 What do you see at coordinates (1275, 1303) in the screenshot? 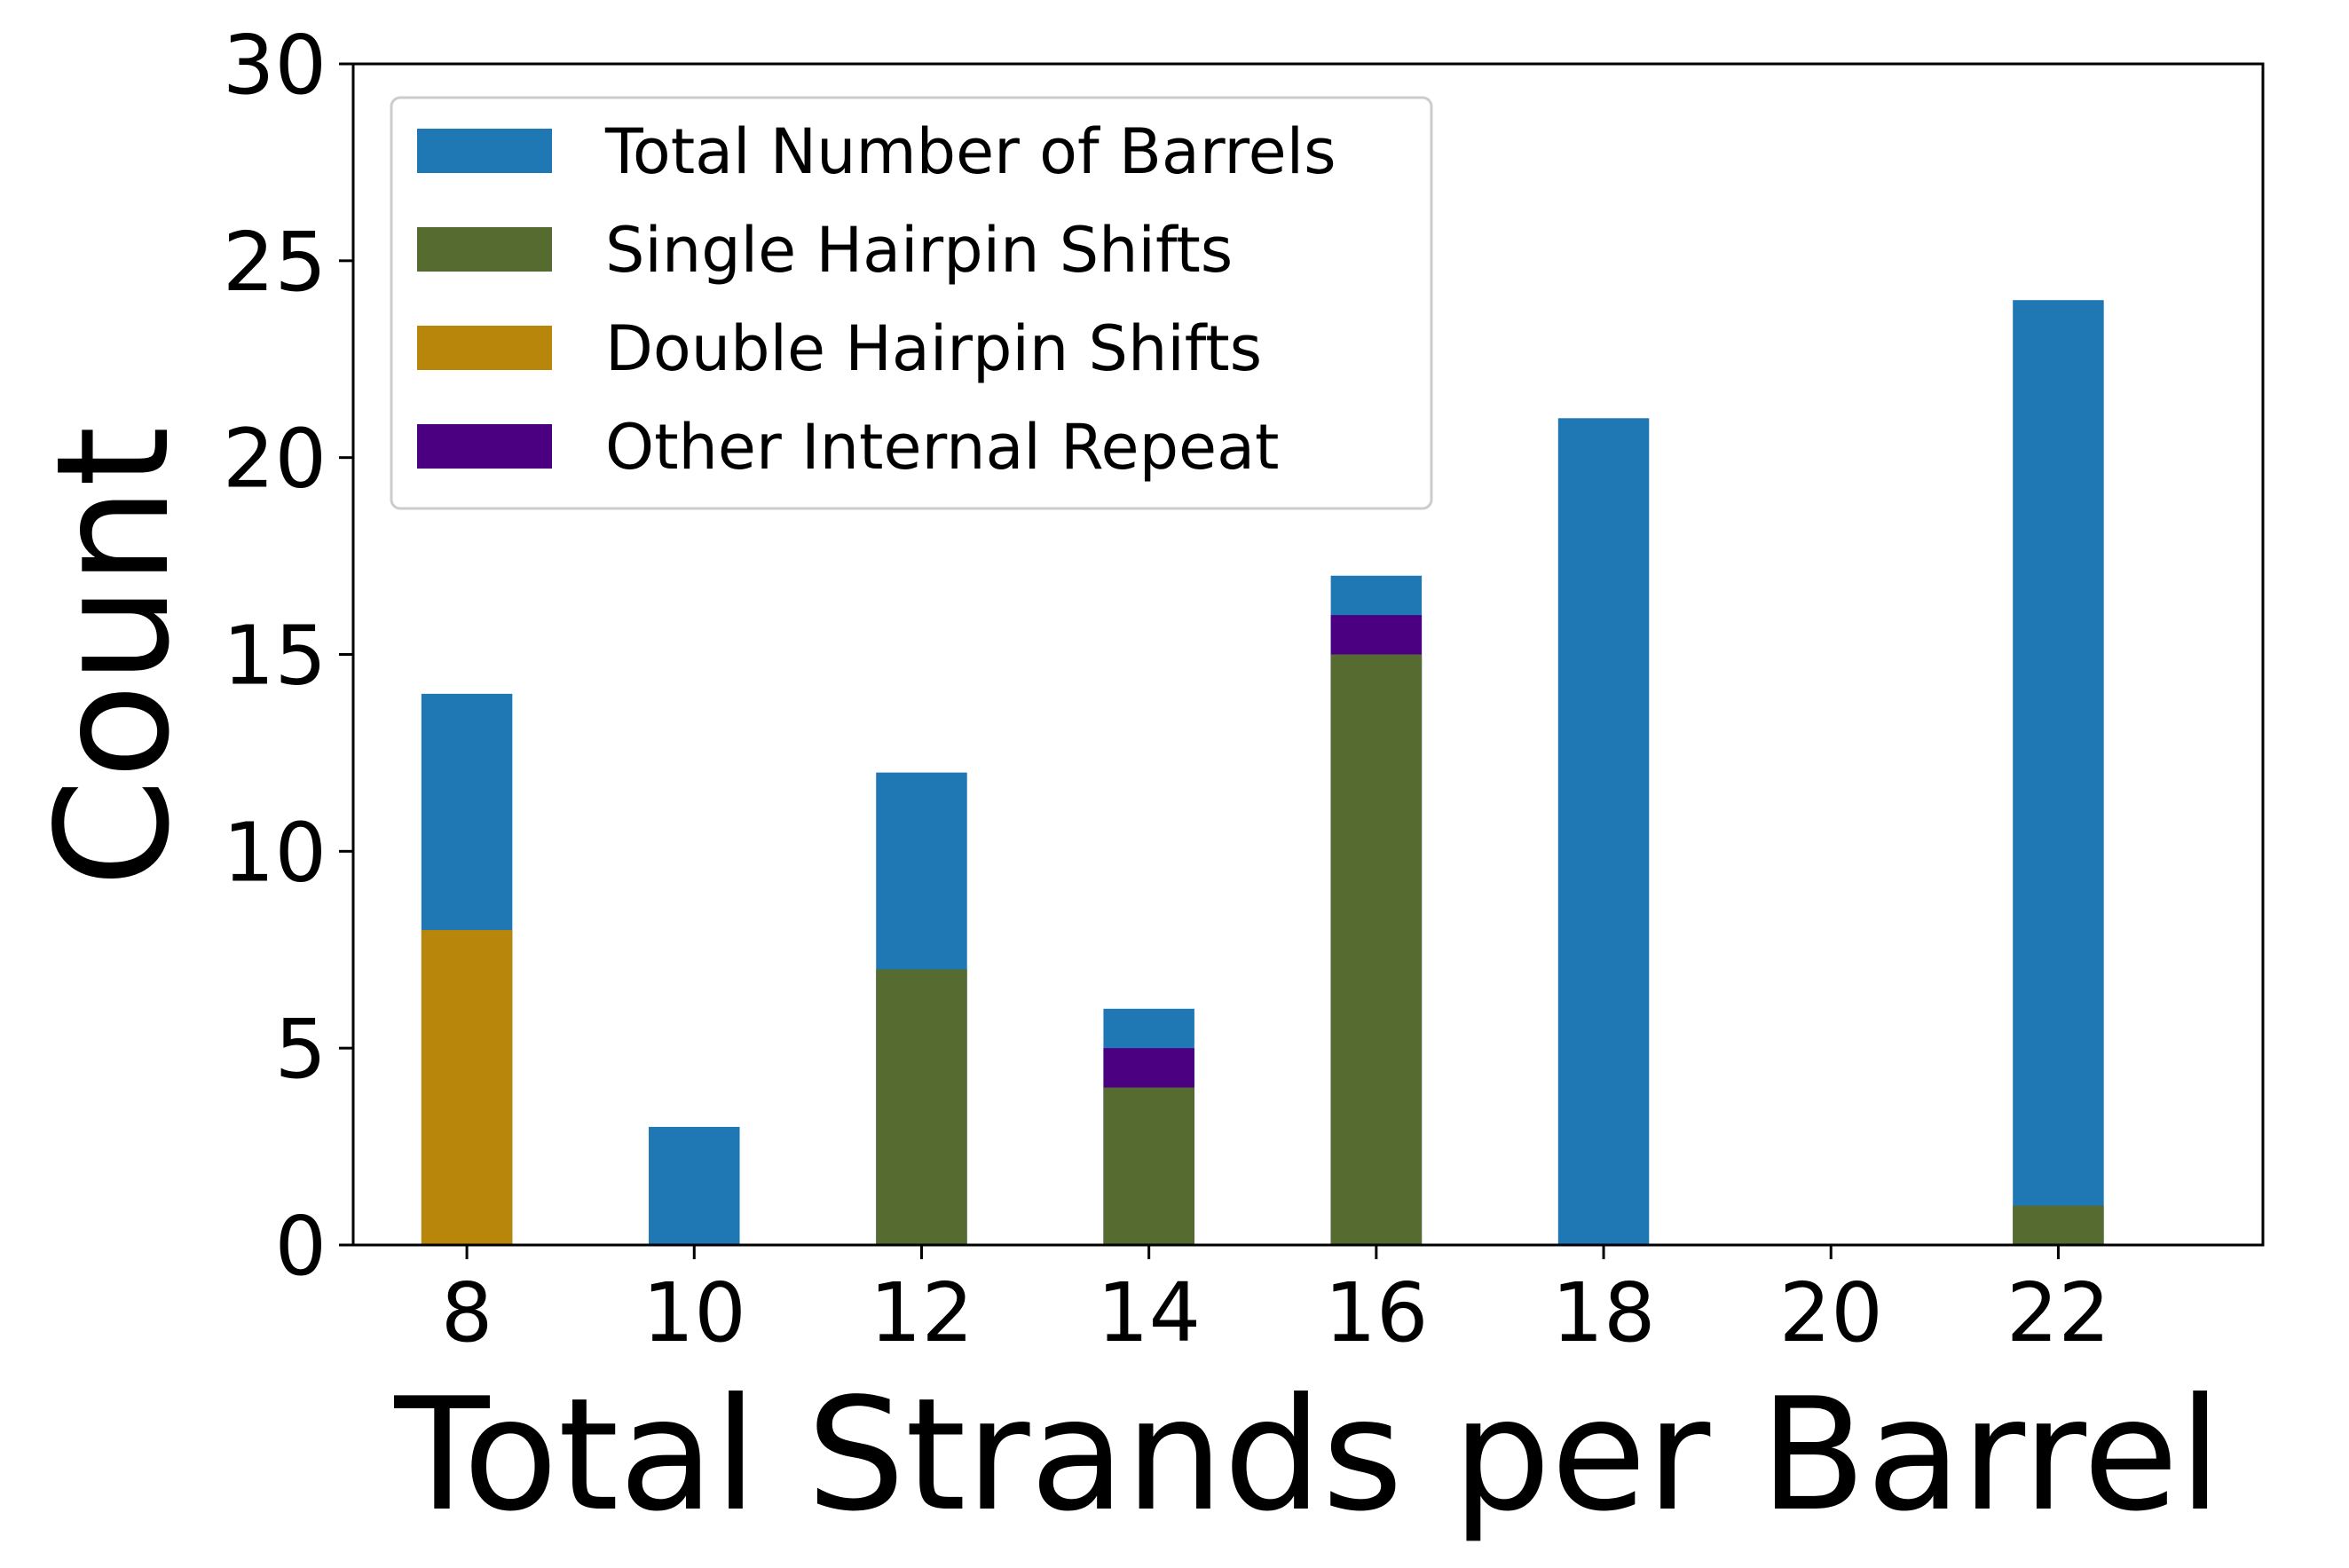
I see `x-axis: 8 10 12 14 16 18 20 22` at bounding box center [1275, 1303].